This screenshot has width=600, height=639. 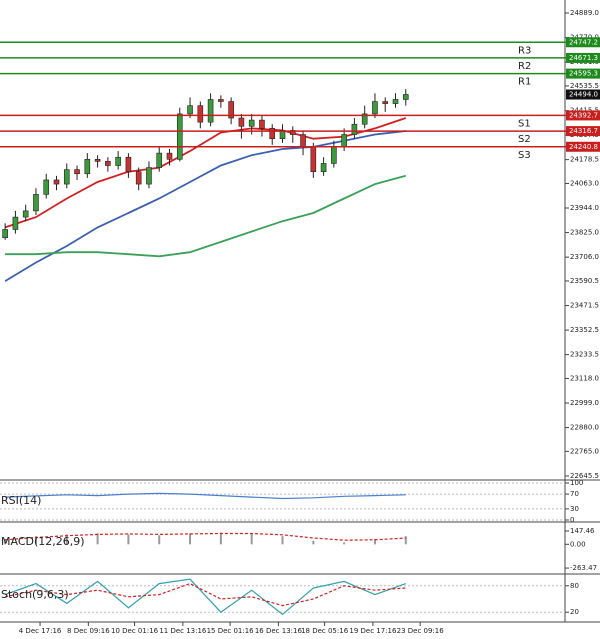 What do you see at coordinates (524, 139) in the screenshot?
I see `level-name: S2` at bounding box center [524, 139].